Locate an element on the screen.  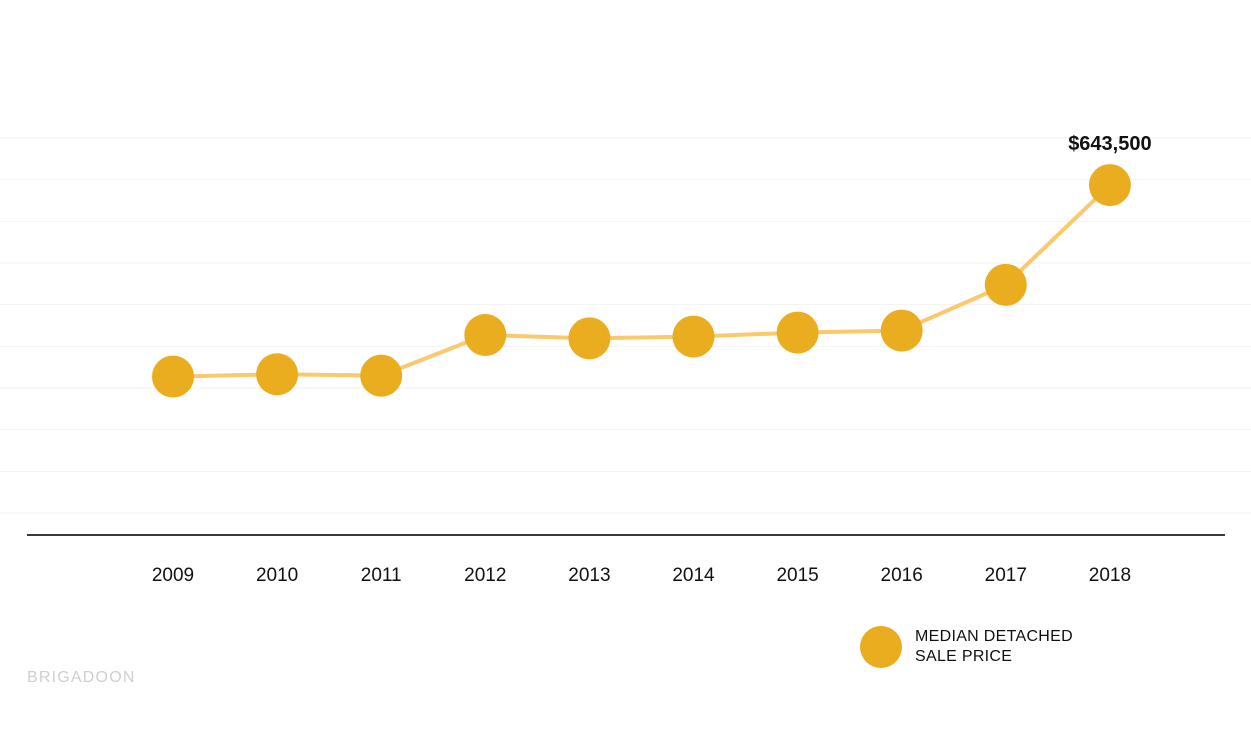
x-tick-label: 2010 is located at coordinates (277, 575).